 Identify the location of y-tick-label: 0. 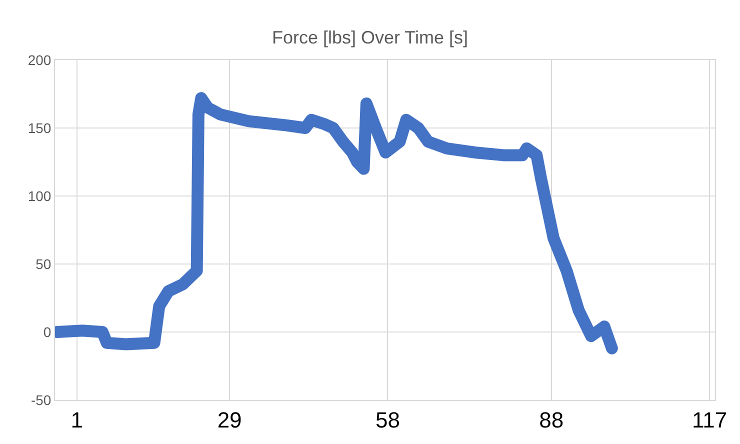
(47, 332).